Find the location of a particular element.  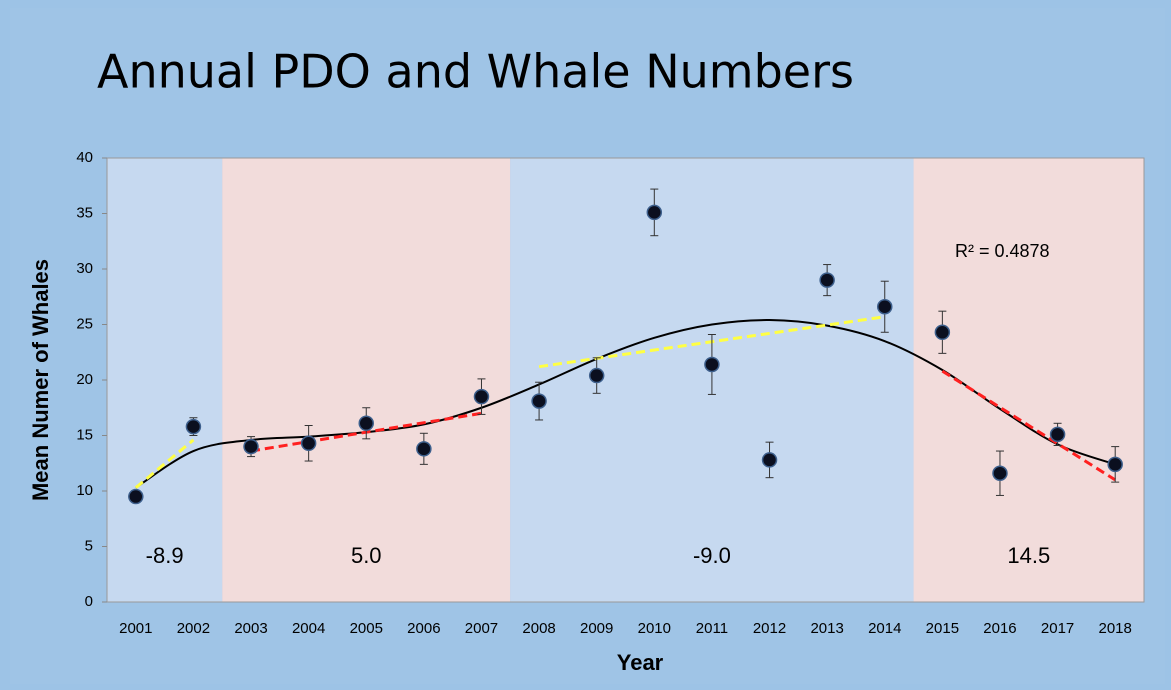

r-squared: R² = 0.4878 is located at coordinates (1002, 251).